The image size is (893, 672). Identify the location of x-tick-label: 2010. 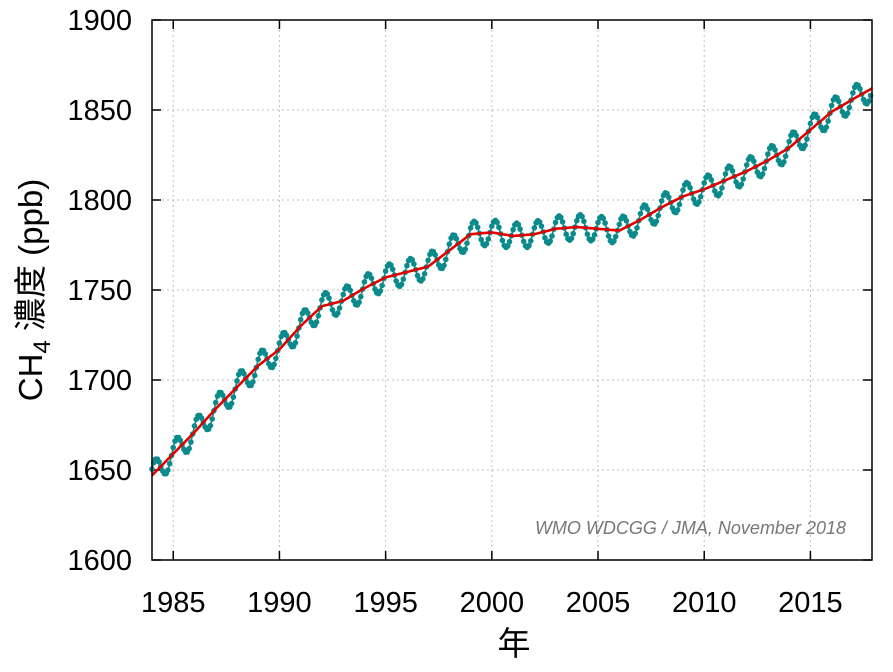
(704, 603).